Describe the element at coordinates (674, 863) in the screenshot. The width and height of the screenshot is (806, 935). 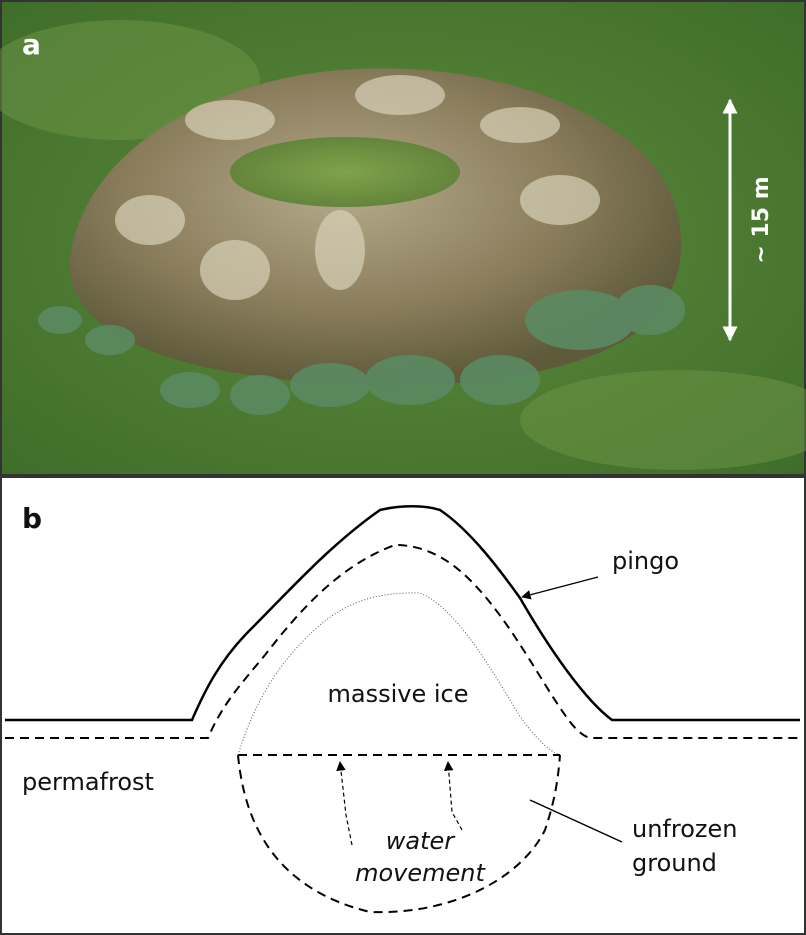
I see `unfrozen-label: ground` at that location.